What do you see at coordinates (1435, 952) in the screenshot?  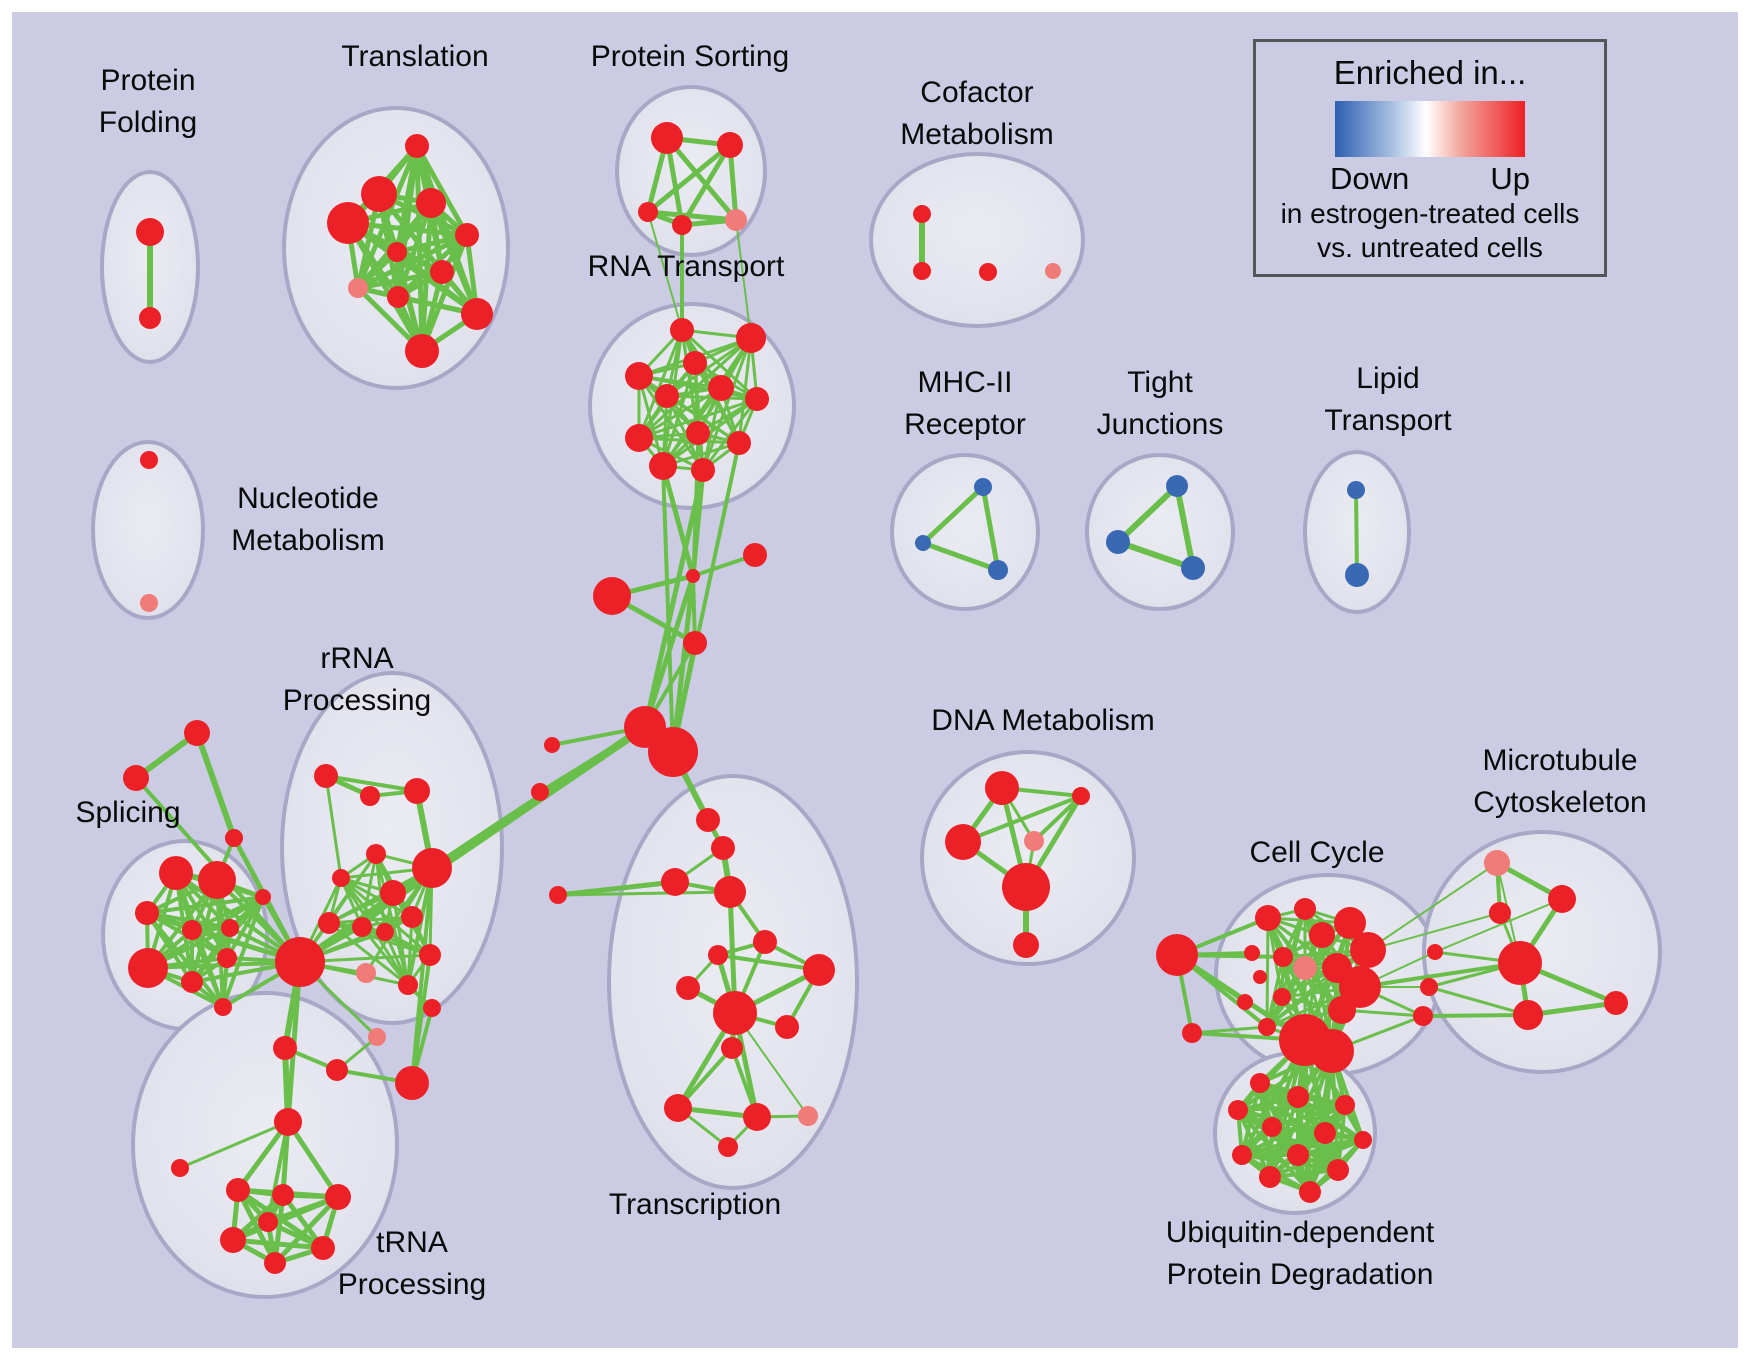 I see `gene-set-node-mt4` at bounding box center [1435, 952].